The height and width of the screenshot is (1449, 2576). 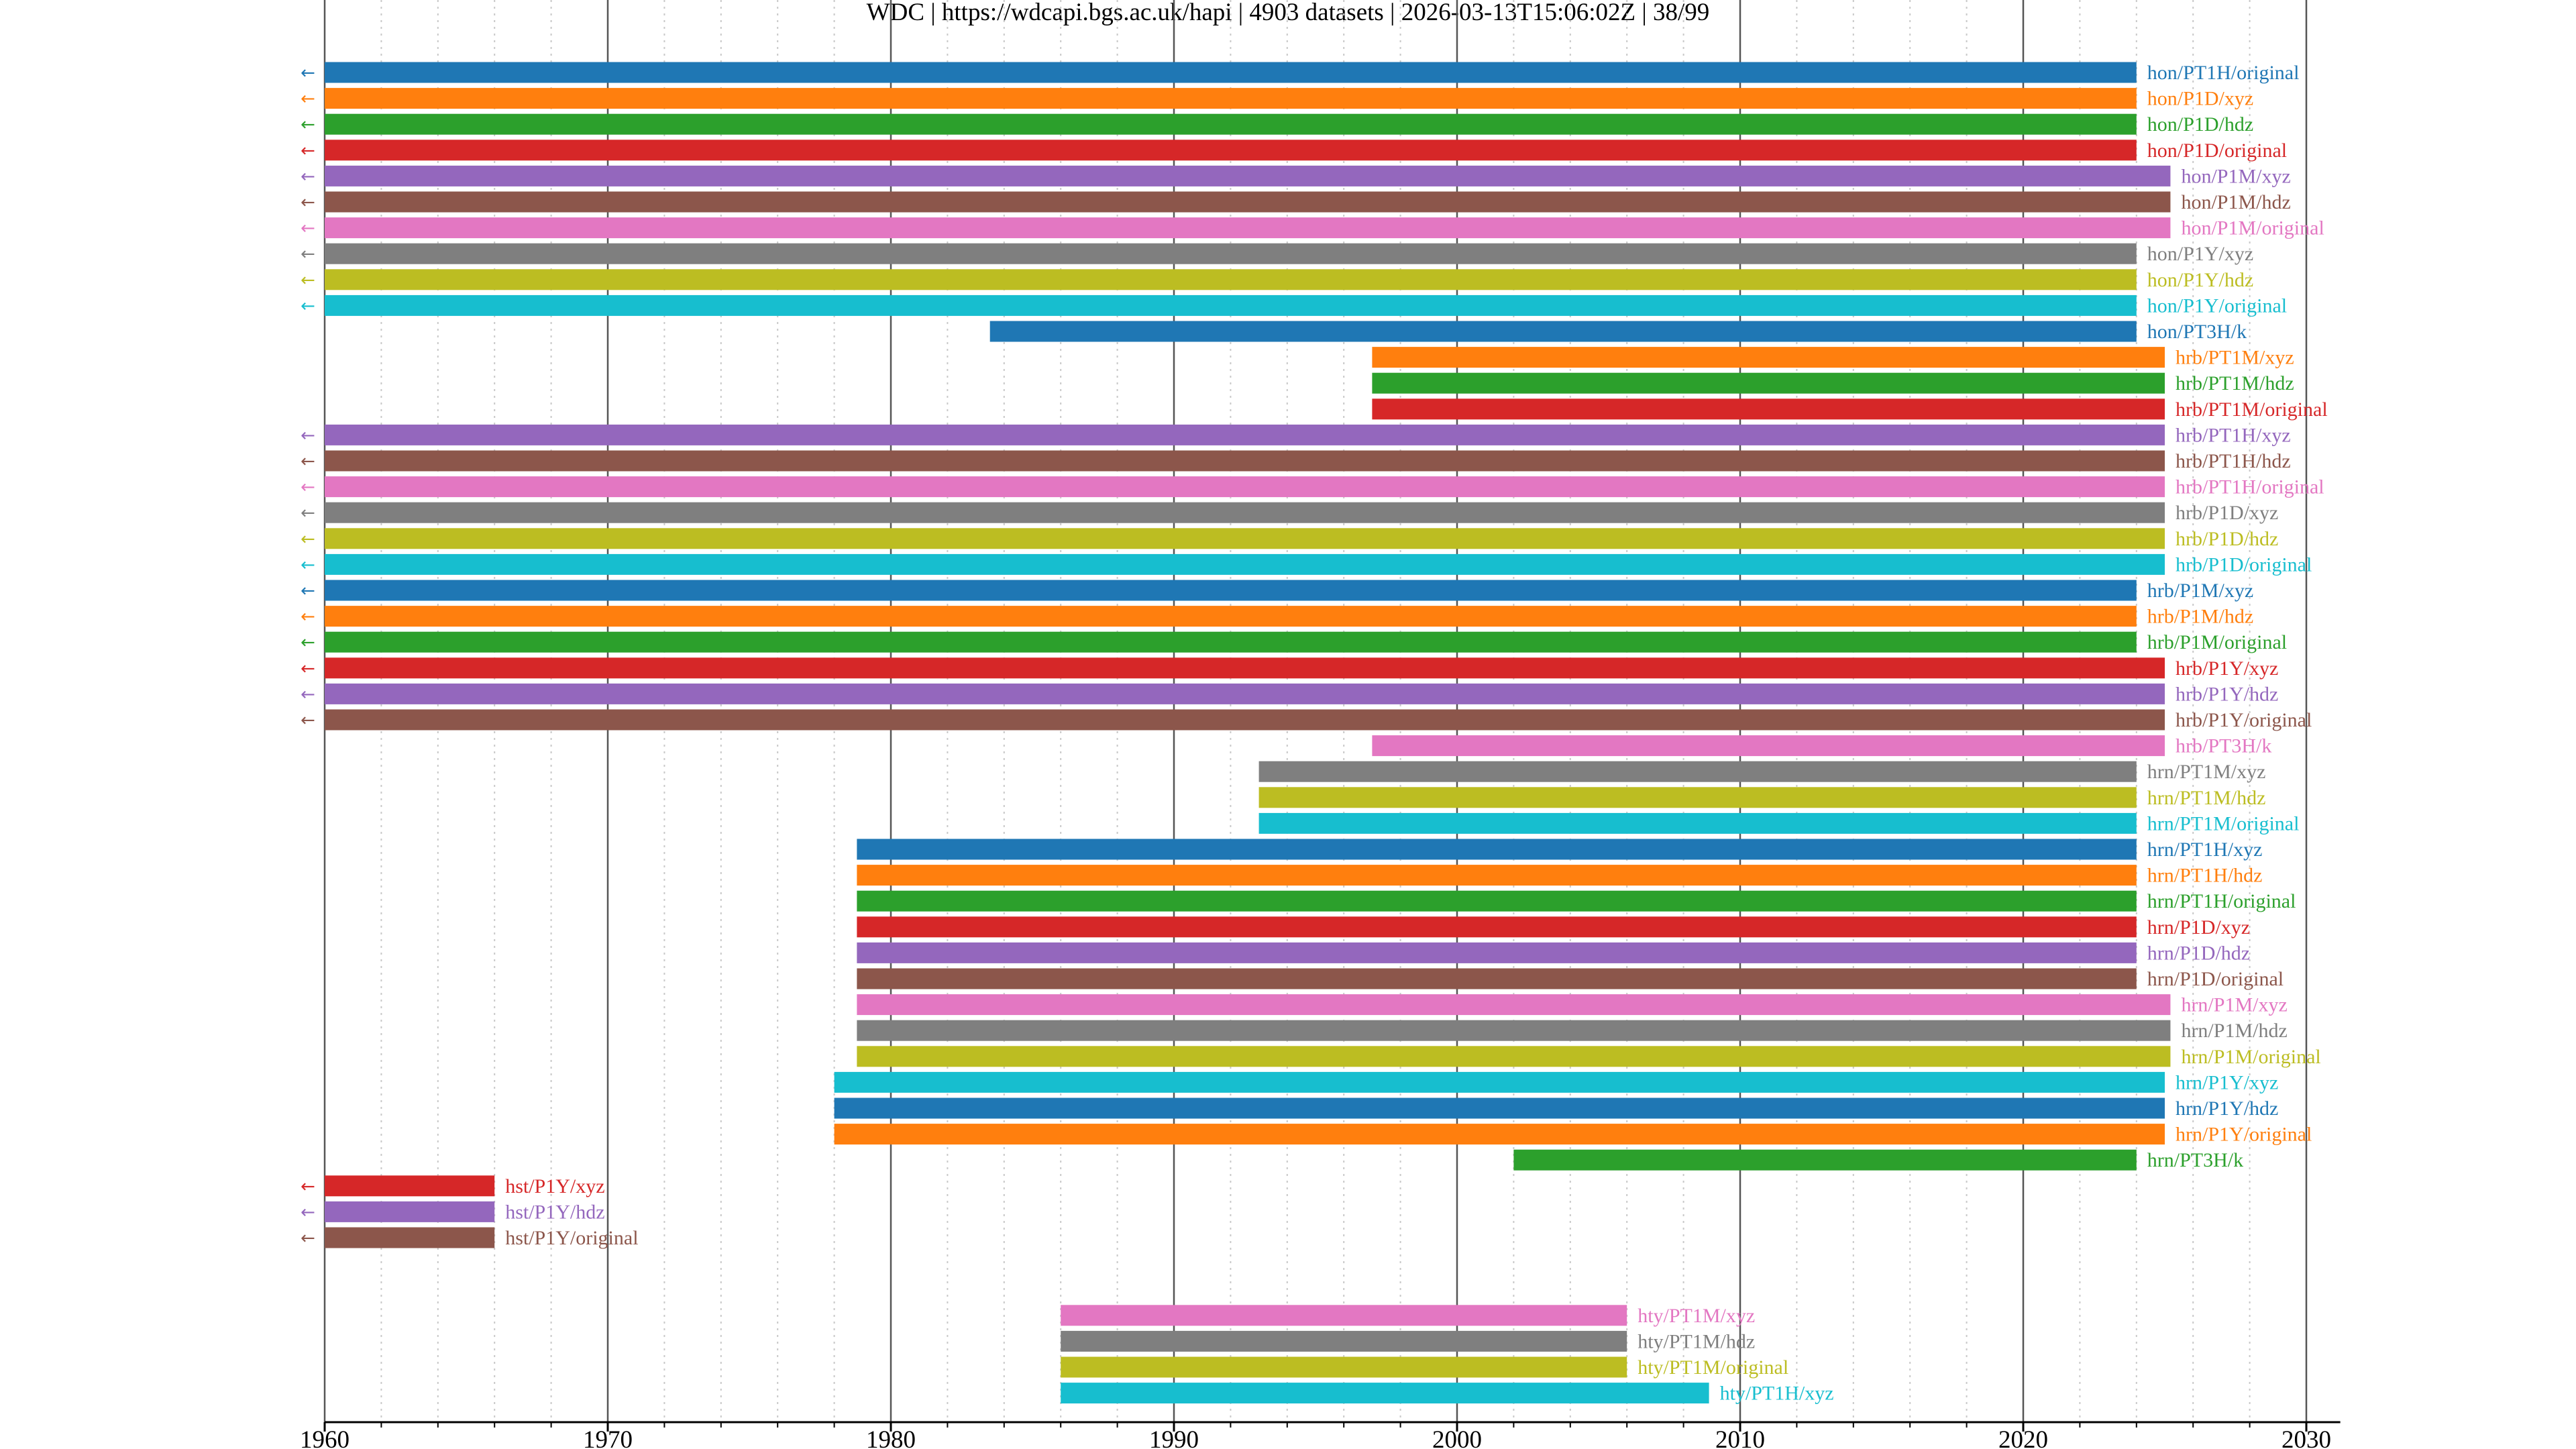 I want to click on dataset-label: hty/PT1M/original, so click(x=1713, y=1367).